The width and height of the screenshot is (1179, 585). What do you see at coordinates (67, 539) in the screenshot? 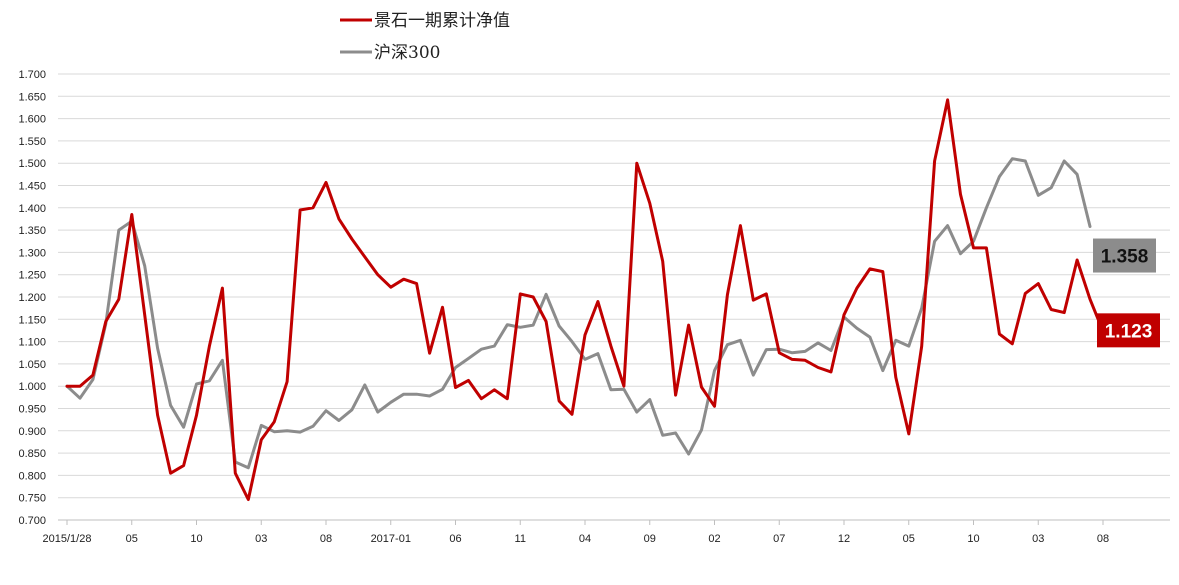
I see `x-tick-label: 2015/1/28` at bounding box center [67, 539].